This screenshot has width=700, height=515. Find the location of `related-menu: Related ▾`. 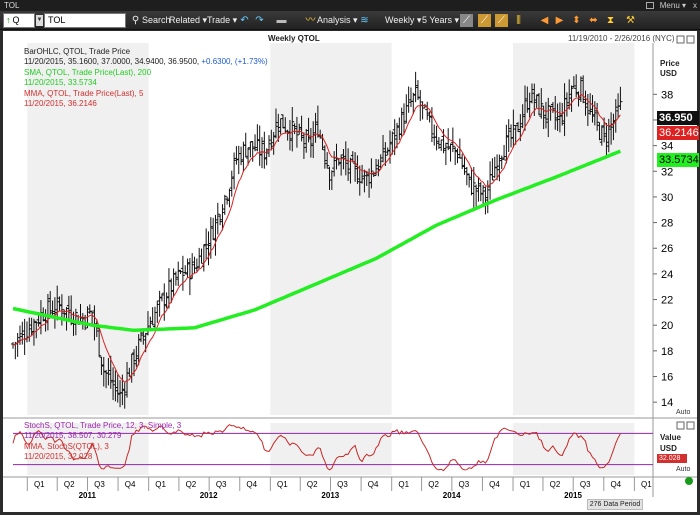

related-menu: Related ▾ is located at coordinates (188, 20).